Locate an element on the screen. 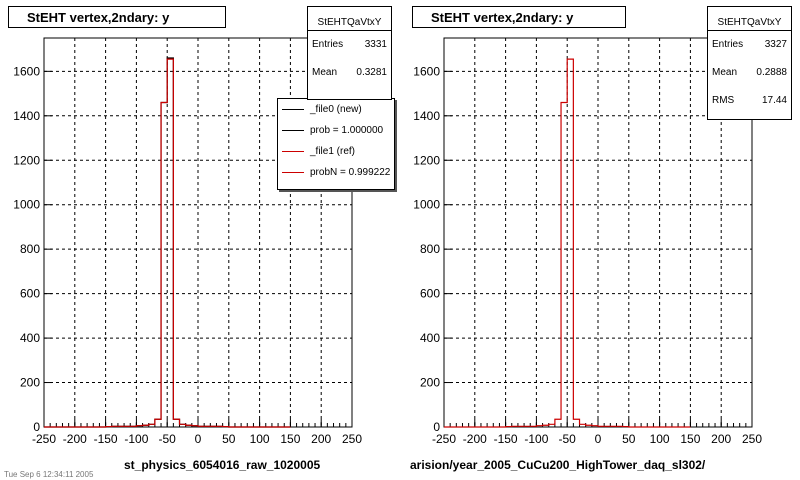  stats-row: Mean 0.3281 is located at coordinates (349, 73).